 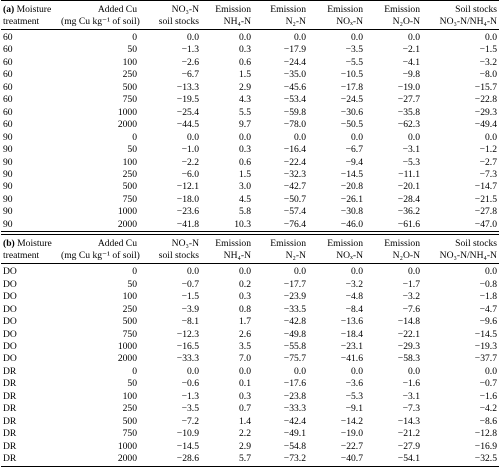 What do you see at coordinates (245, 384) in the screenshot?
I see `table-cell: 0.1` at bounding box center [245, 384].